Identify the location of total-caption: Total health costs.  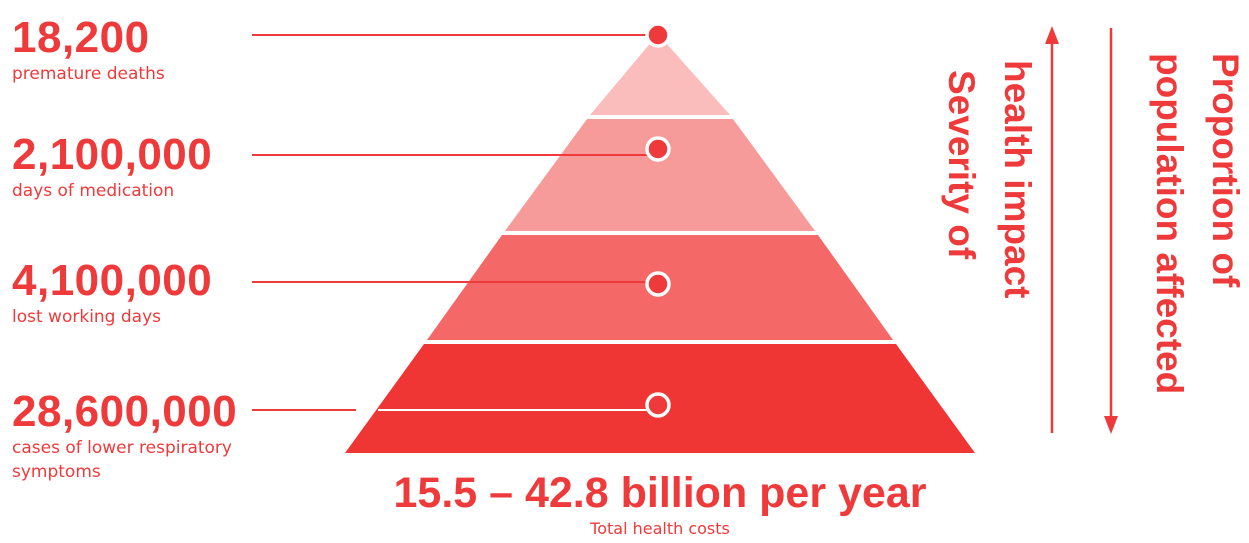
(660, 528).